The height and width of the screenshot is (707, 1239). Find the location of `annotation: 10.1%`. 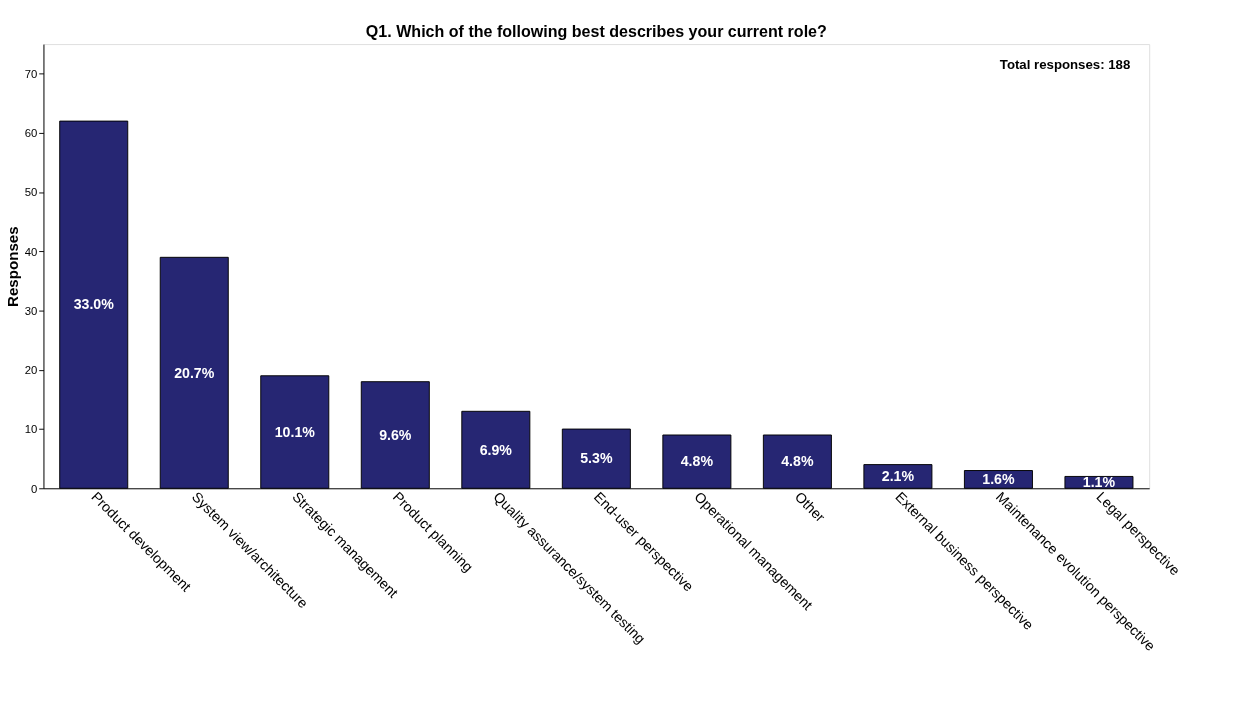

annotation: 10.1% is located at coordinates (295, 431).